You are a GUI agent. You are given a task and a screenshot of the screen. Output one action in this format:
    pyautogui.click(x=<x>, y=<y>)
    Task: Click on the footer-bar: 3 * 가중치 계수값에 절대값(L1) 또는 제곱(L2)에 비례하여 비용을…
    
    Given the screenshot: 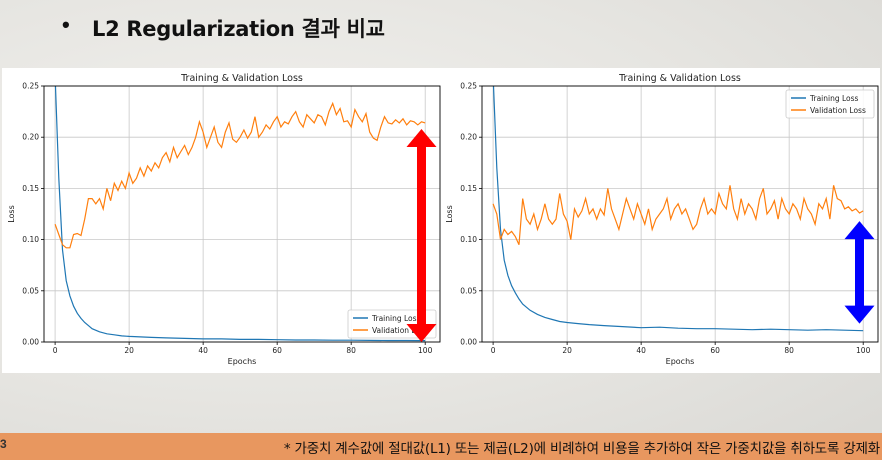 What is the action you would take?
    pyautogui.click(x=441, y=446)
    